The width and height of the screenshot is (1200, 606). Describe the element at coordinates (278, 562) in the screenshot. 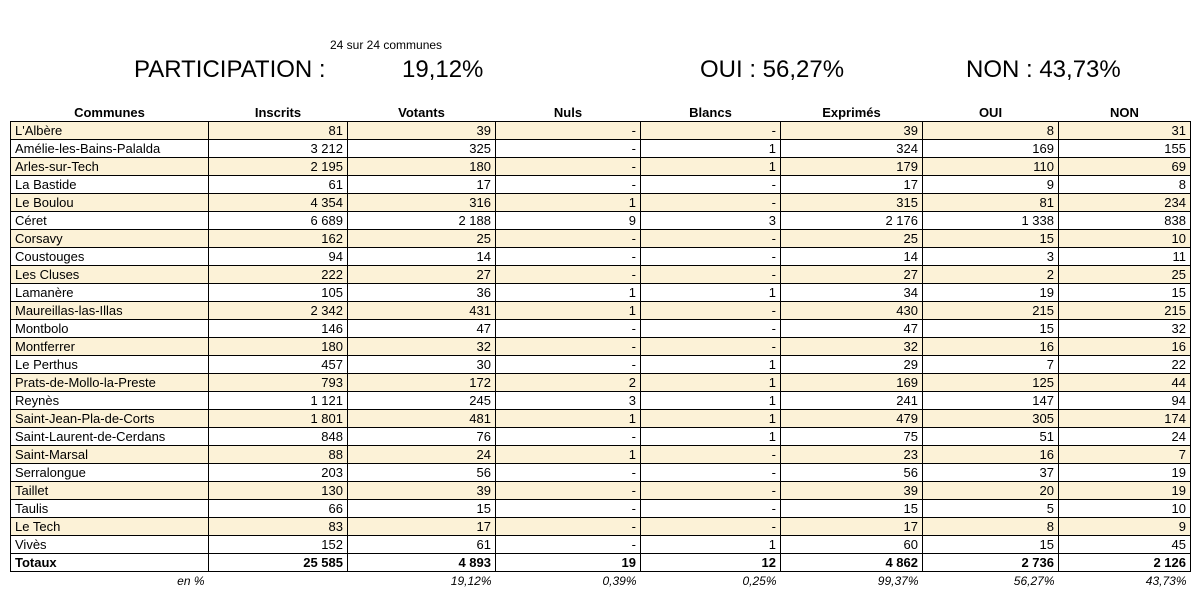

I see `totals-cell: 25 585` at that location.